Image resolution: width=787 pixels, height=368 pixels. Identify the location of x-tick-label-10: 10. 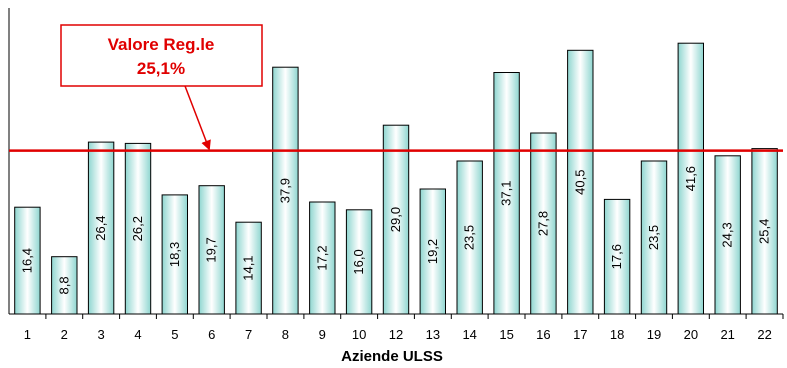
(359, 334).